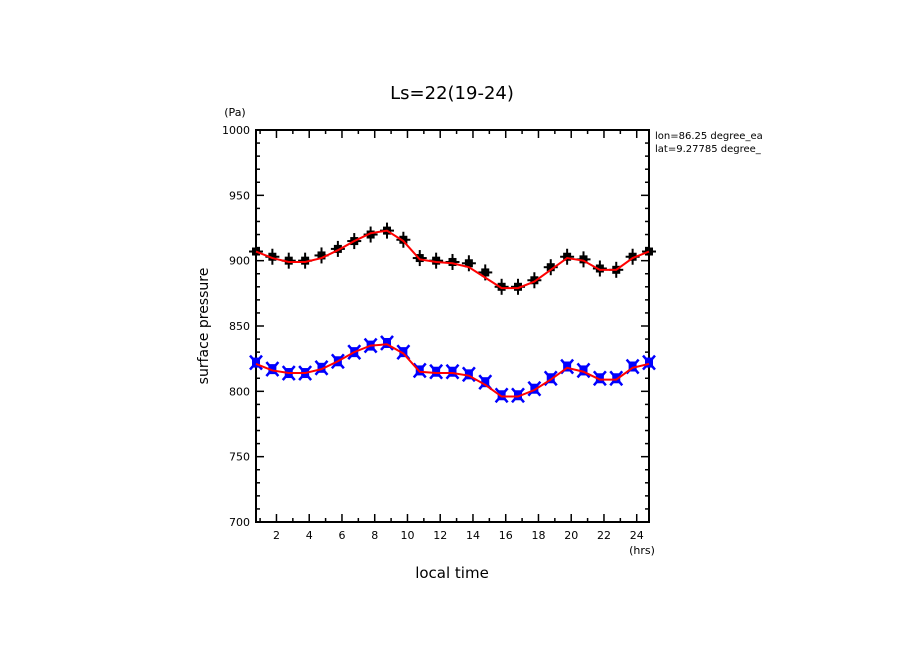 The height and width of the screenshot is (654, 904). Describe the element at coordinates (374, 535) in the screenshot. I see `x-tick-label: 8` at that location.